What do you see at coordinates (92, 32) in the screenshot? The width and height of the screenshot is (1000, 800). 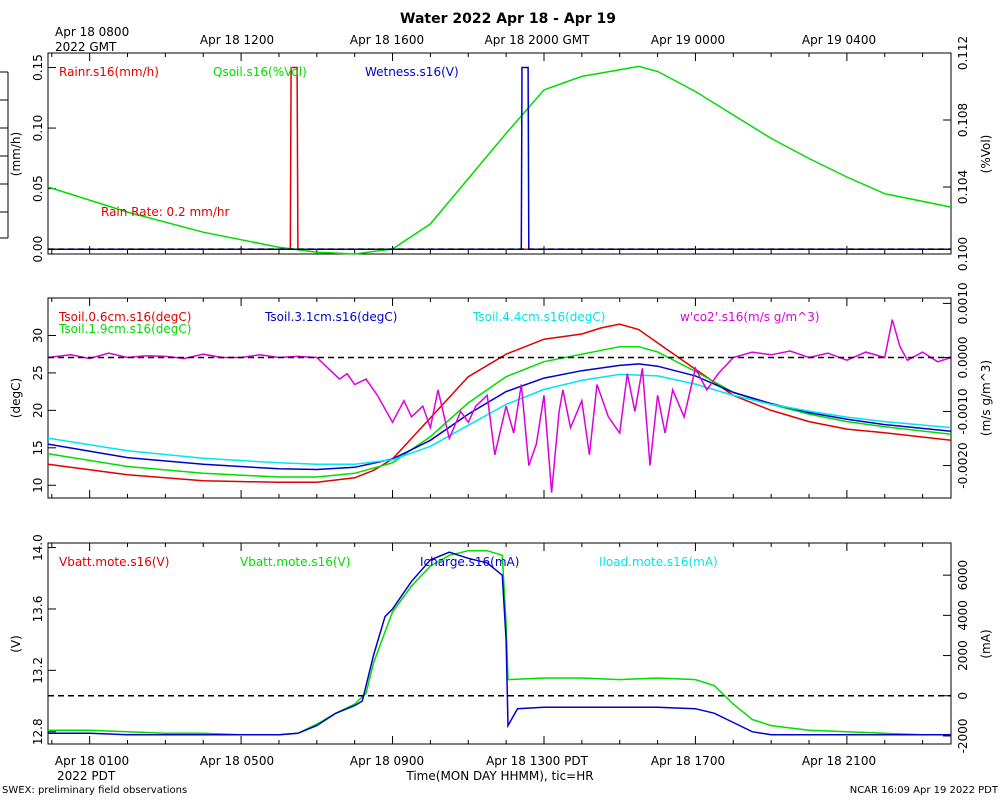 I see `top-axis-first-label-line1: Apr 18 0800` at bounding box center [92, 32].